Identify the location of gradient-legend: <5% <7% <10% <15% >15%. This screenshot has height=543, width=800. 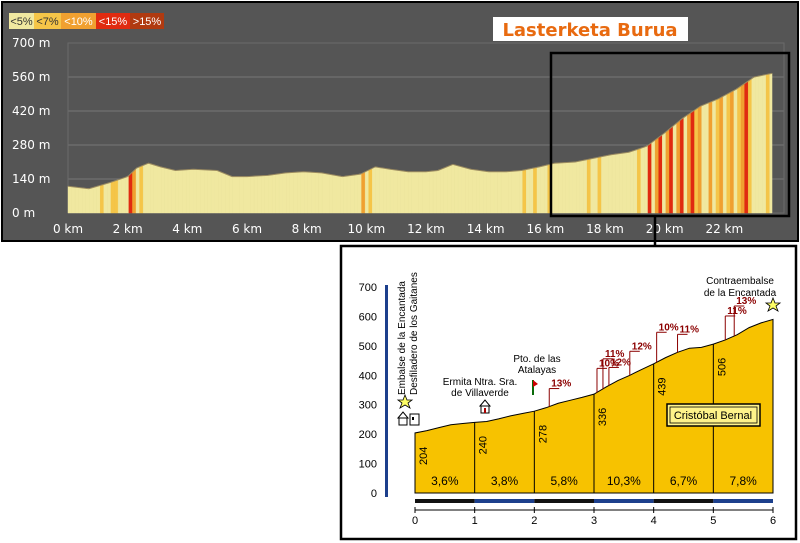
(86, 21).